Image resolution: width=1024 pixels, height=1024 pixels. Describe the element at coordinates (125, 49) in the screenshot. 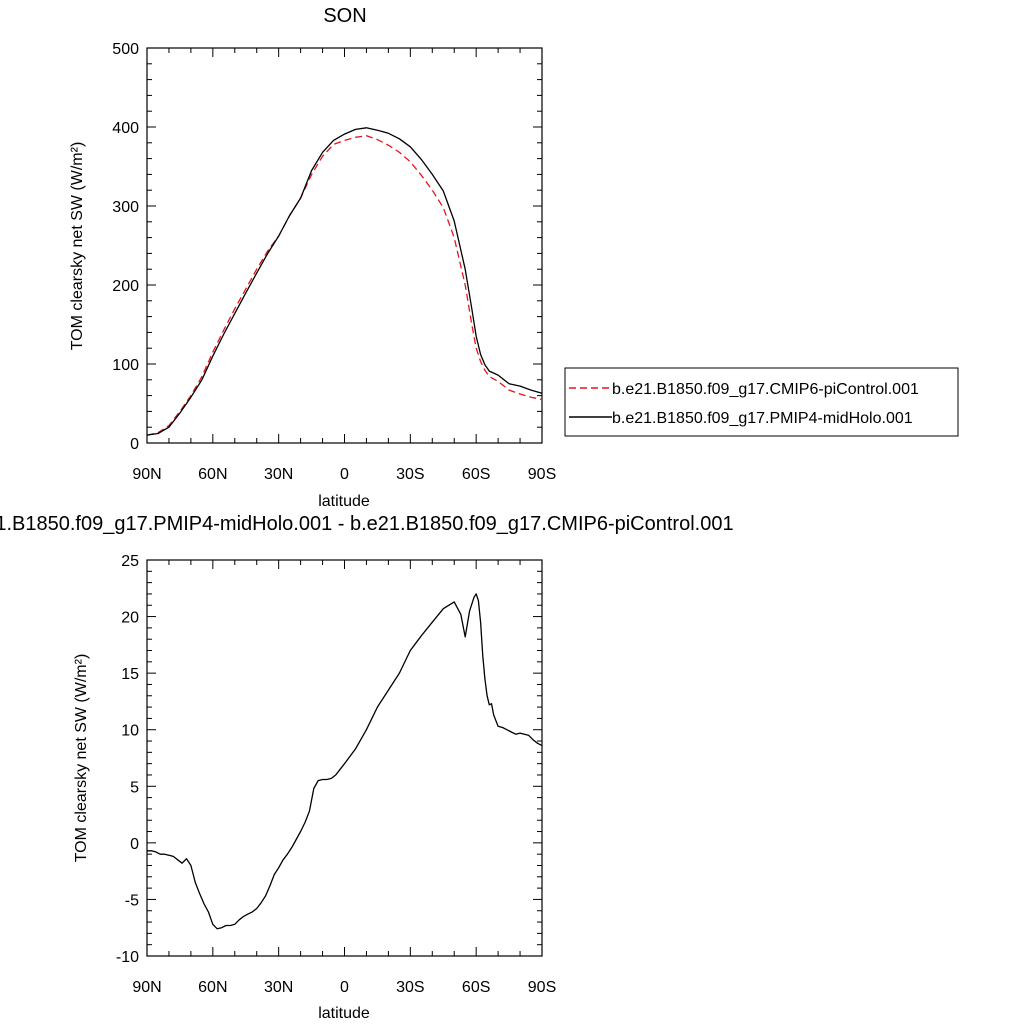

I see `y-tick-label: 500` at that location.